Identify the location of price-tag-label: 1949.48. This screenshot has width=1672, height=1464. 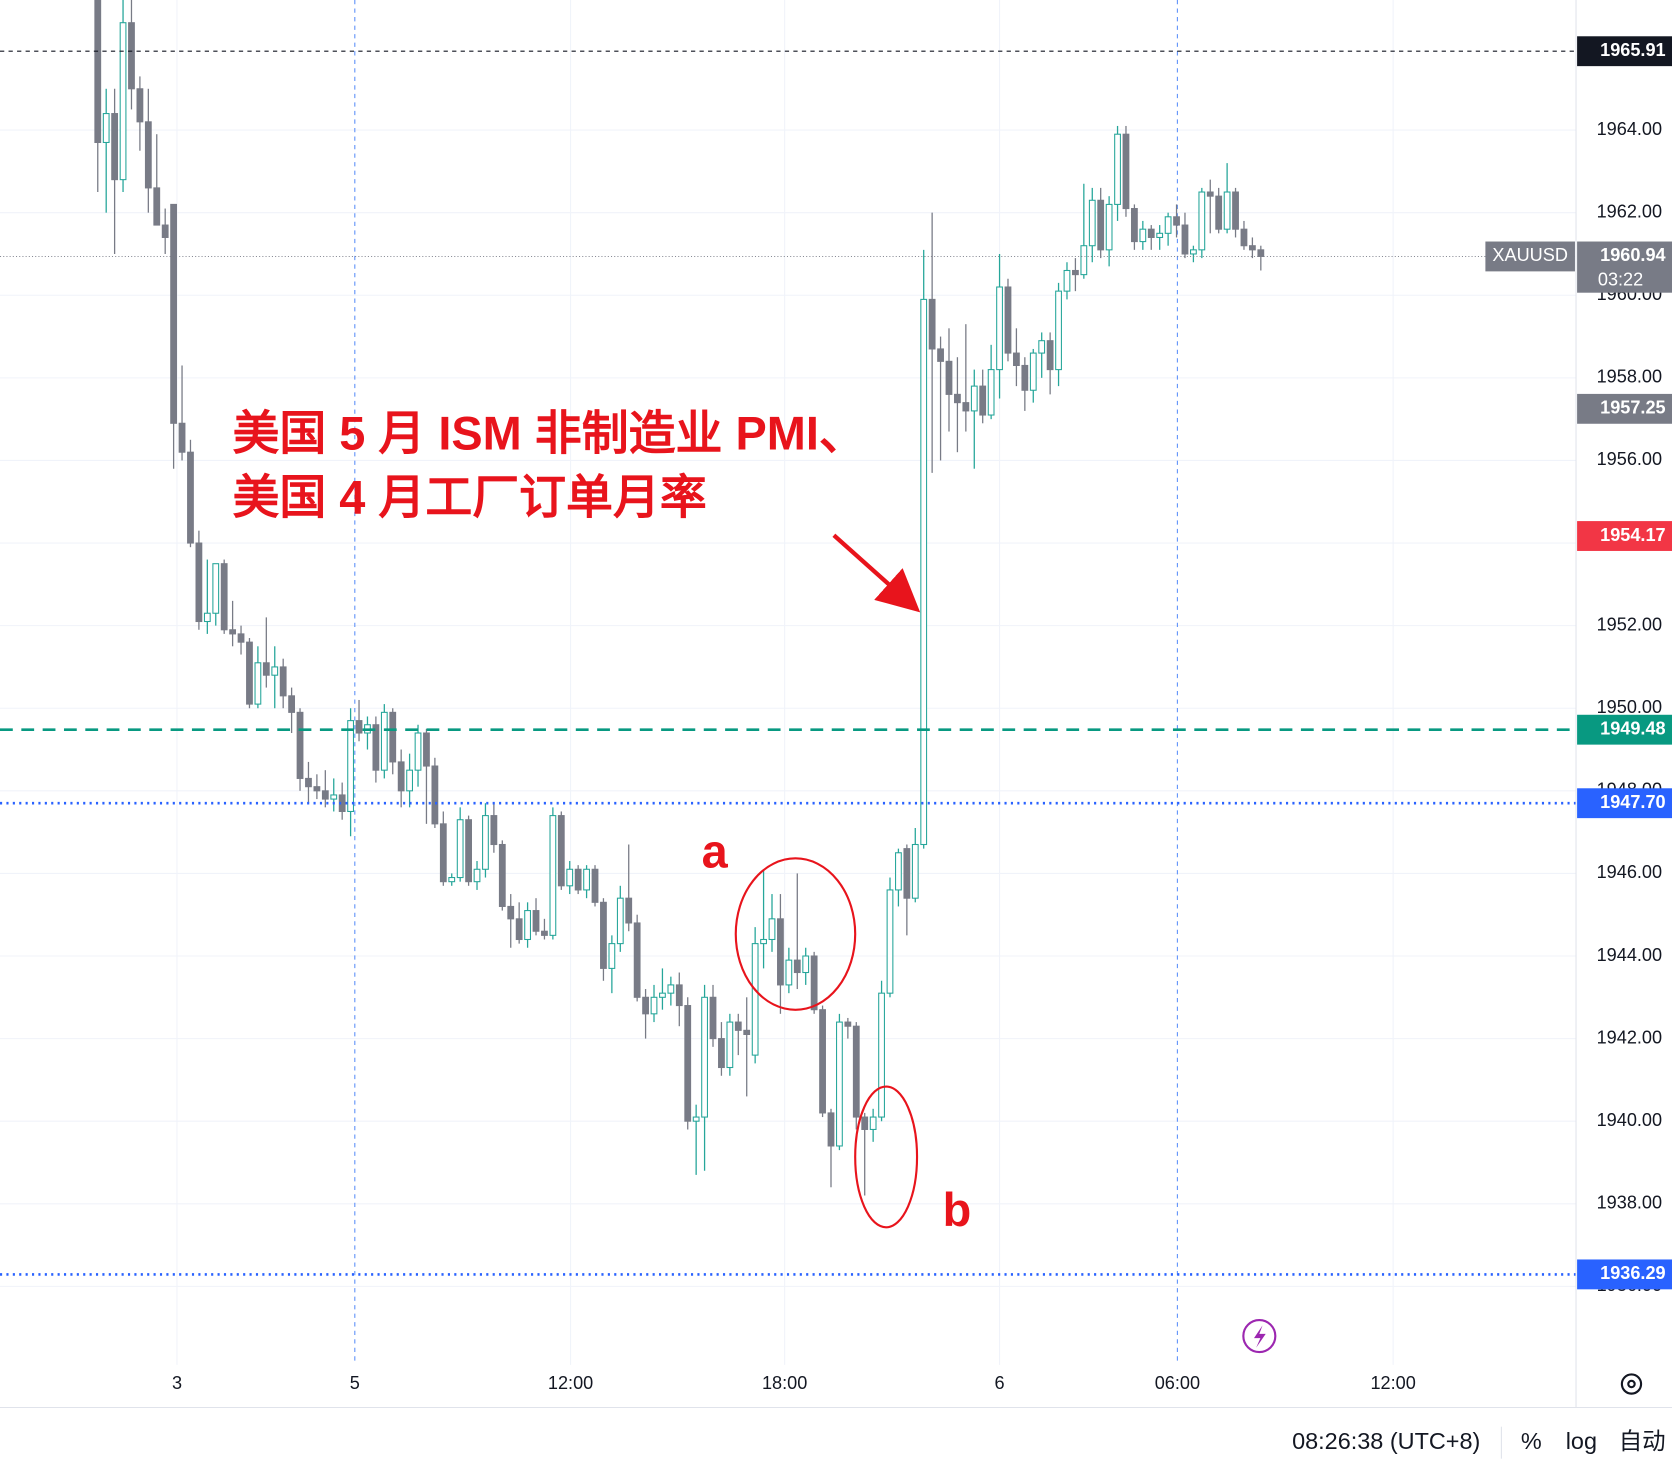
(1632, 728).